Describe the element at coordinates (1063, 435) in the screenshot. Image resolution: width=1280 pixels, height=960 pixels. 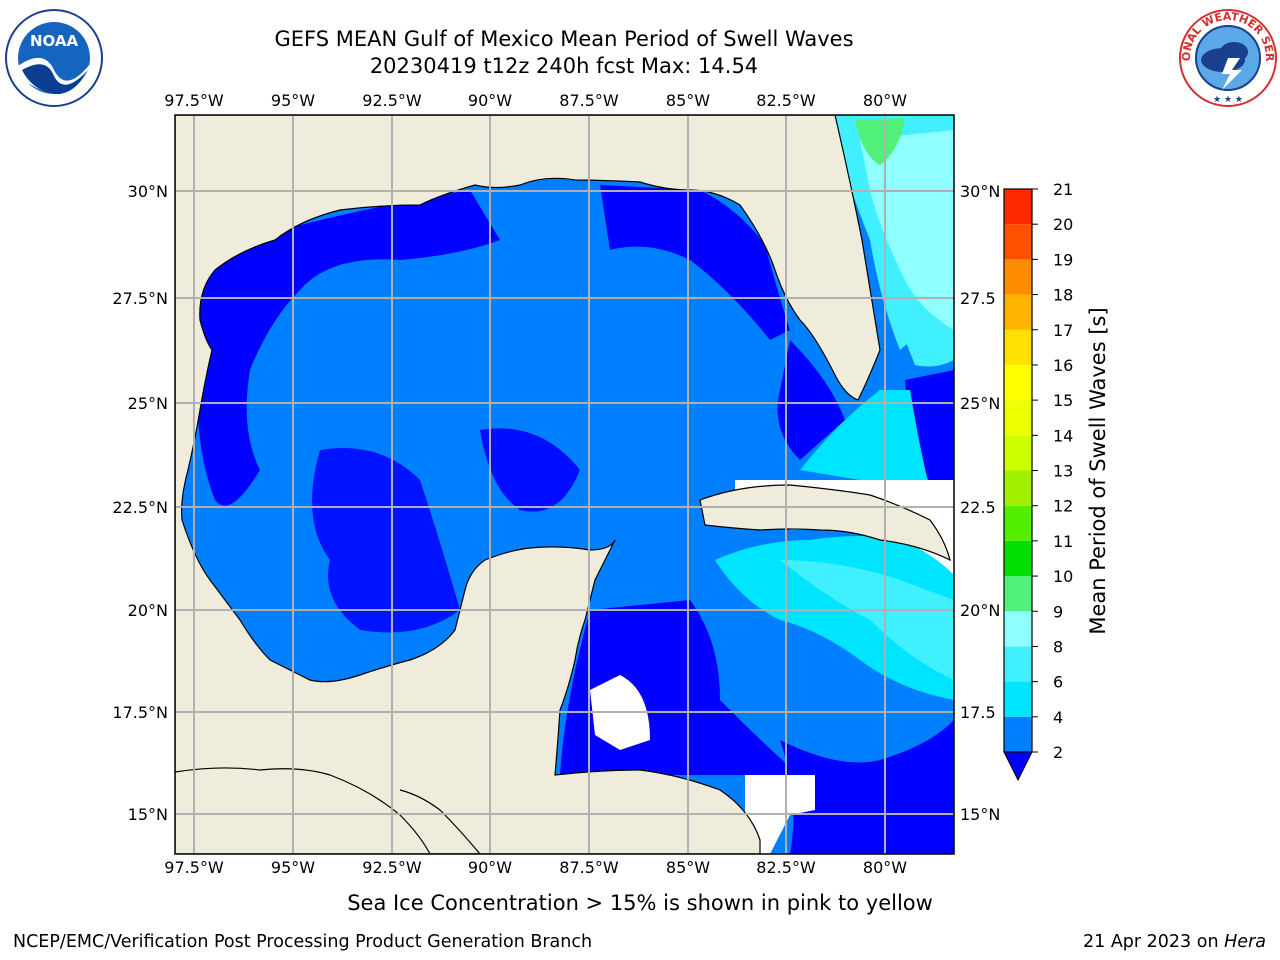
I see `colorbar-tick-label: 14` at that location.